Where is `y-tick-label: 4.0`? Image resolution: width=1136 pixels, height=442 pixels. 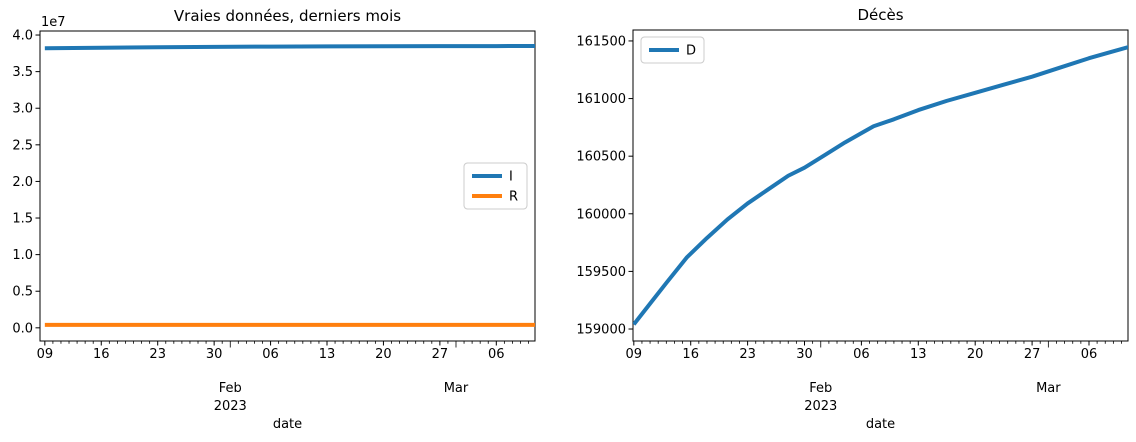 y-tick-label: 4.0 is located at coordinates (22, 36).